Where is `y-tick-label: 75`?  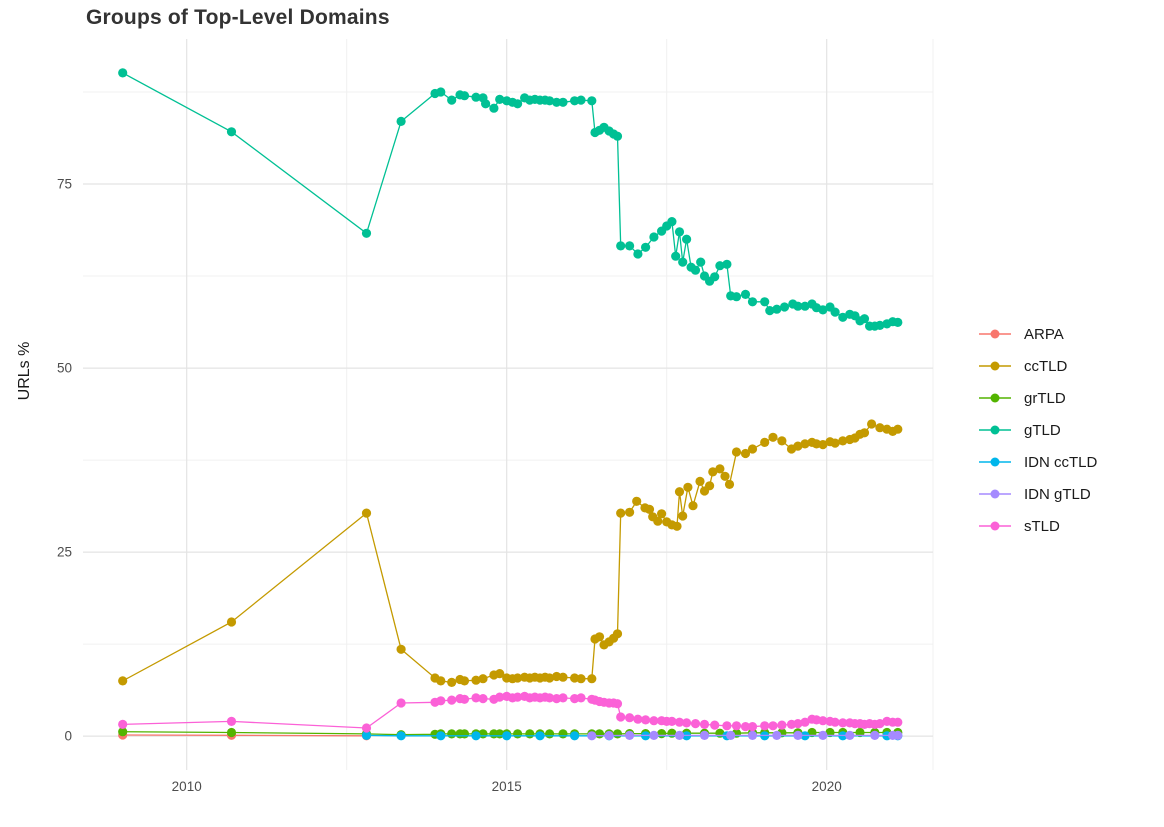
y-tick-label: 75 is located at coordinates (64, 184).